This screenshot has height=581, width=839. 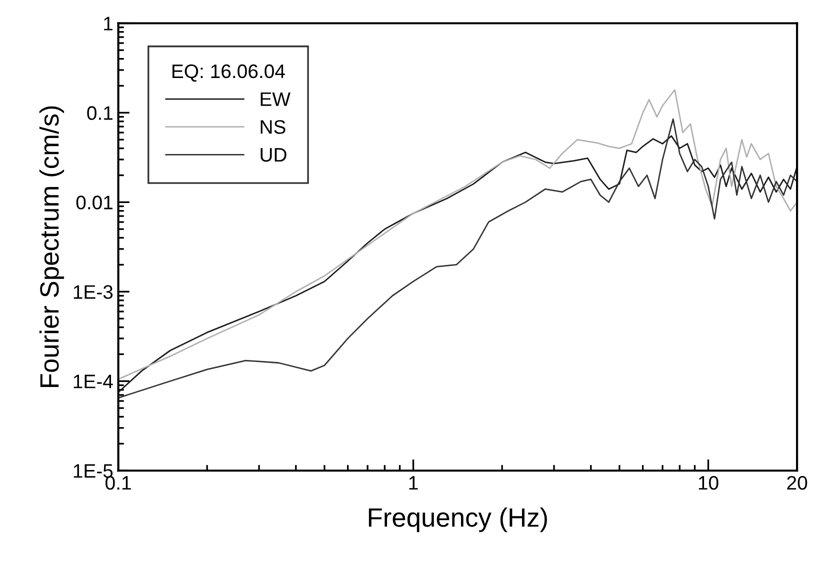 I want to click on legend-label: UD, so click(x=273, y=155).